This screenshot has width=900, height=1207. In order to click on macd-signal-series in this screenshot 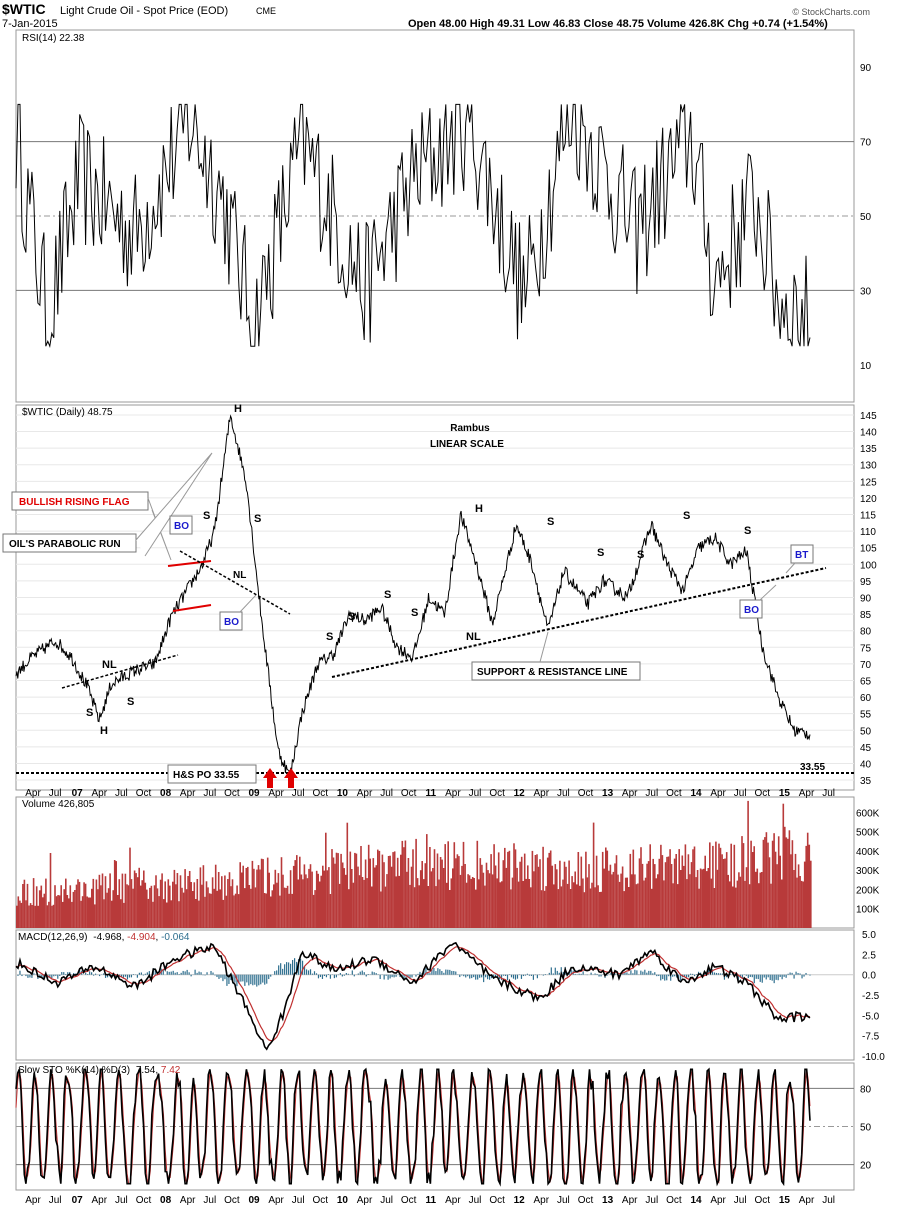, I will do `click(413, 994)`.